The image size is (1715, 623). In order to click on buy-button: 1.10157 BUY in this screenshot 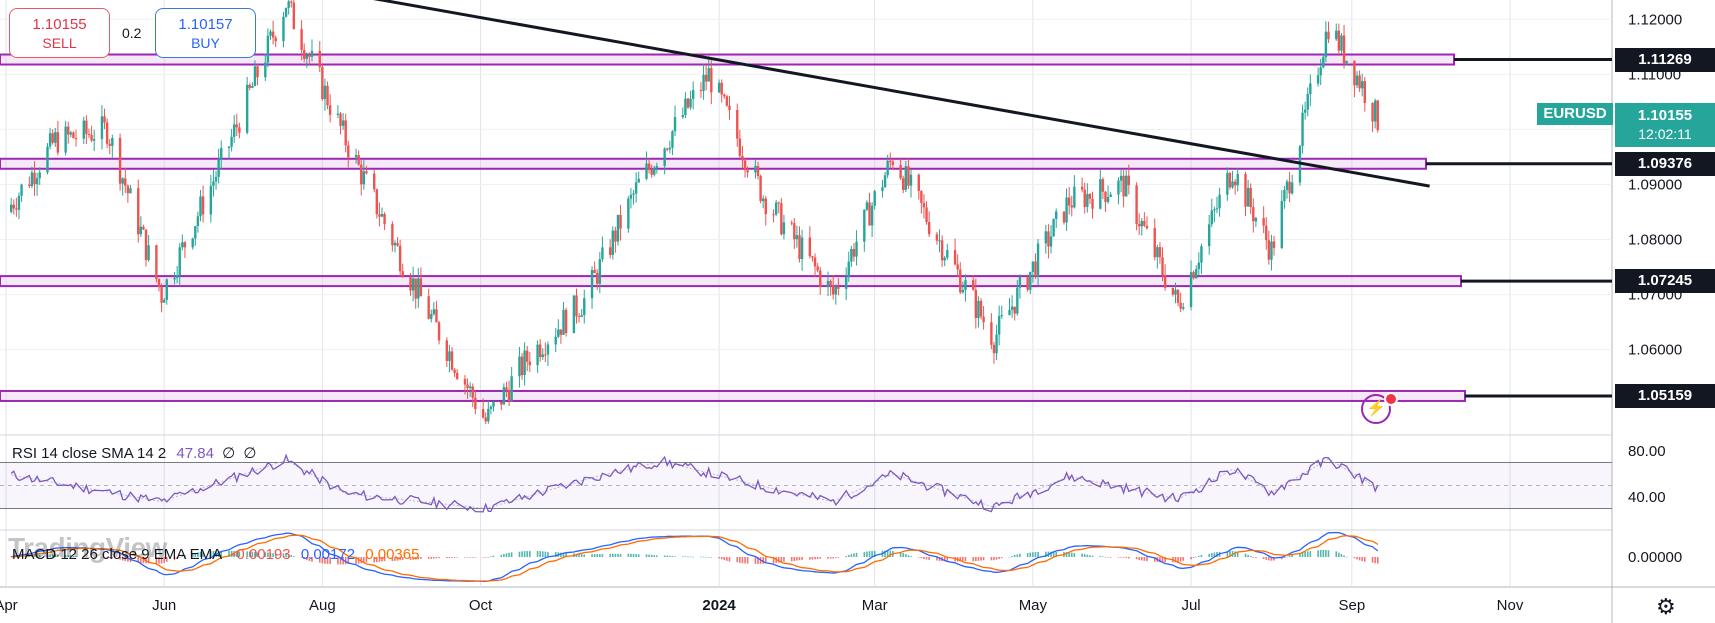, I will do `click(205, 33)`.